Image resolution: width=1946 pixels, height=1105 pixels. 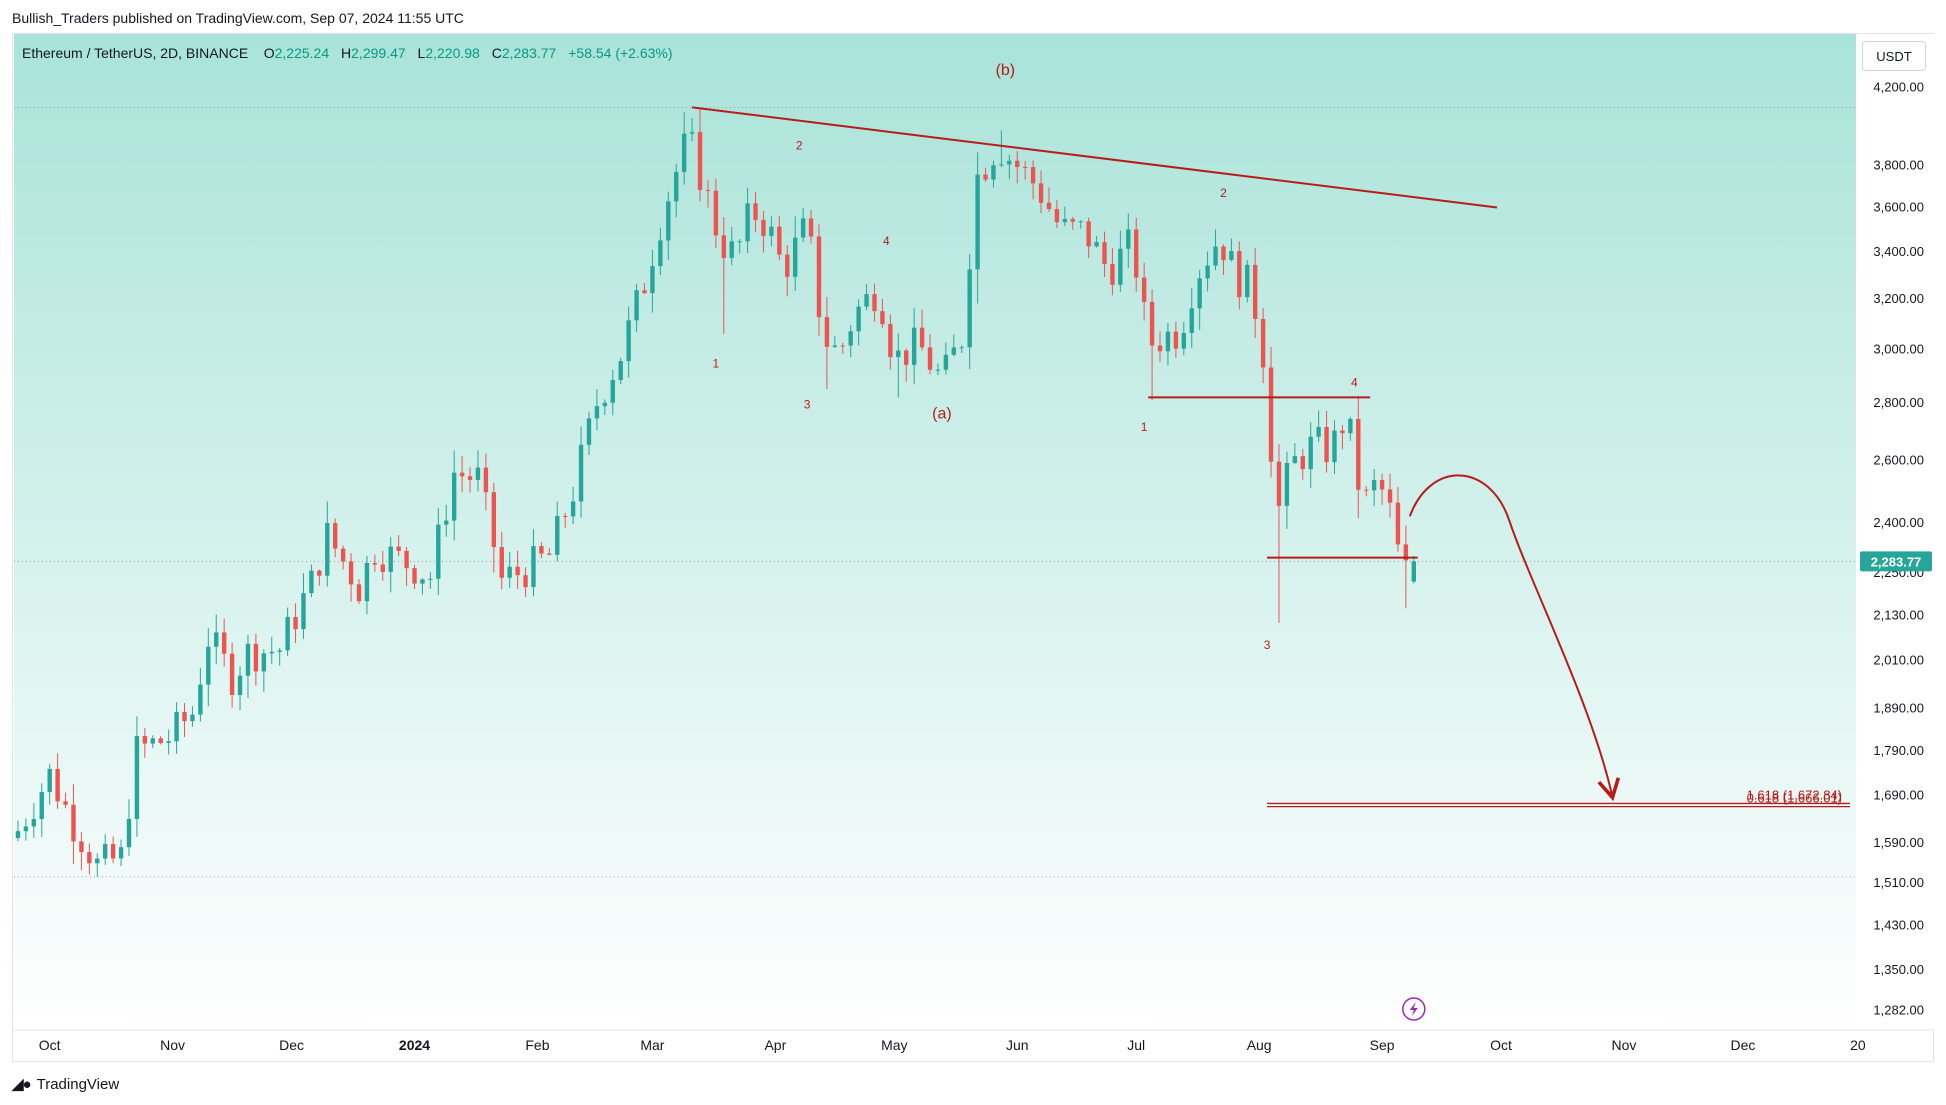 I want to click on tradingview-footer: ◢● TradingView, so click(x=65, y=1084).